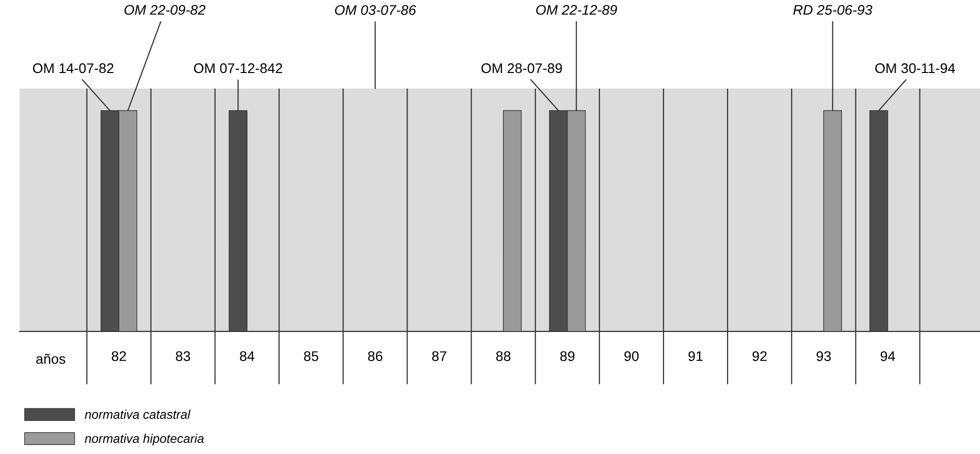 The height and width of the screenshot is (454, 980). What do you see at coordinates (521, 68) in the screenshot?
I see `annotation: OM 28-07-89` at bounding box center [521, 68].